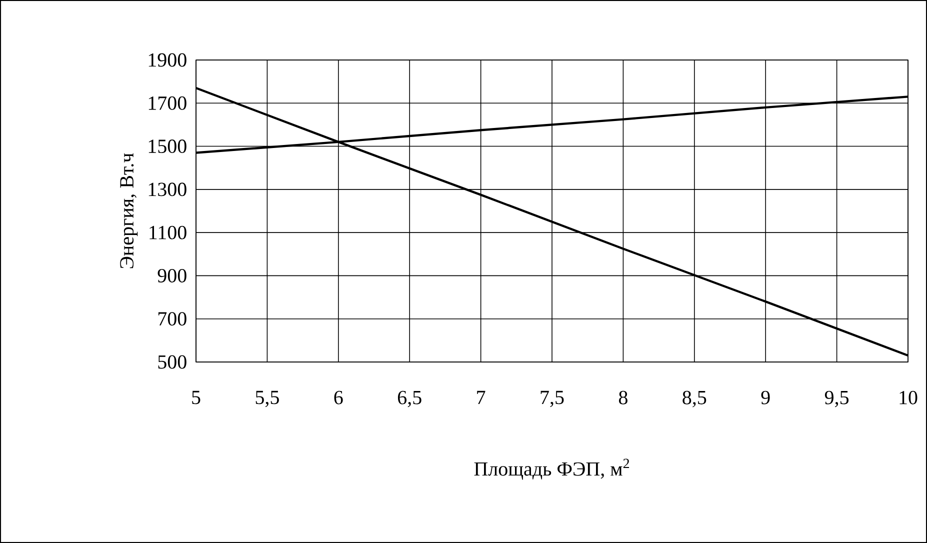 The height and width of the screenshot is (543, 927). Describe the element at coordinates (267, 399) in the screenshot. I see `x-tick-label: 5,5` at that location.